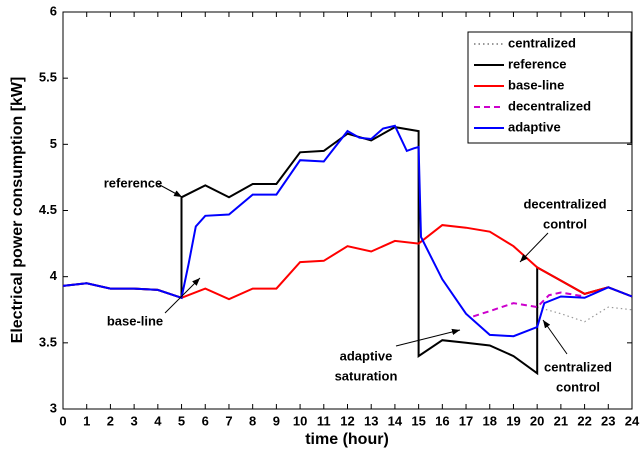  Describe the element at coordinates (537, 420) in the screenshot. I see `x-tick-label: 20` at that location.